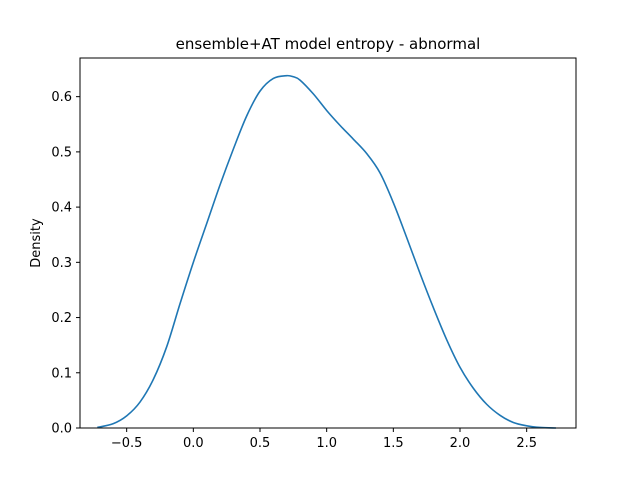  What do you see at coordinates (127, 443) in the screenshot?
I see `x-tick-label: −0.5` at bounding box center [127, 443].